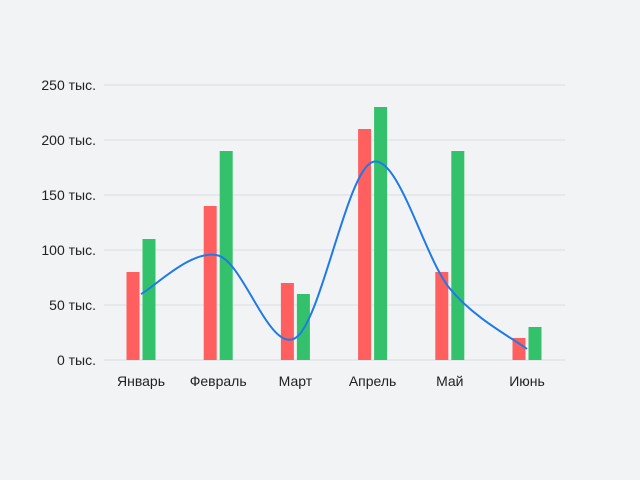 The width and height of the screenshot is (640, 480). I want to click on bar-series-2-Март, so click(303, 327).